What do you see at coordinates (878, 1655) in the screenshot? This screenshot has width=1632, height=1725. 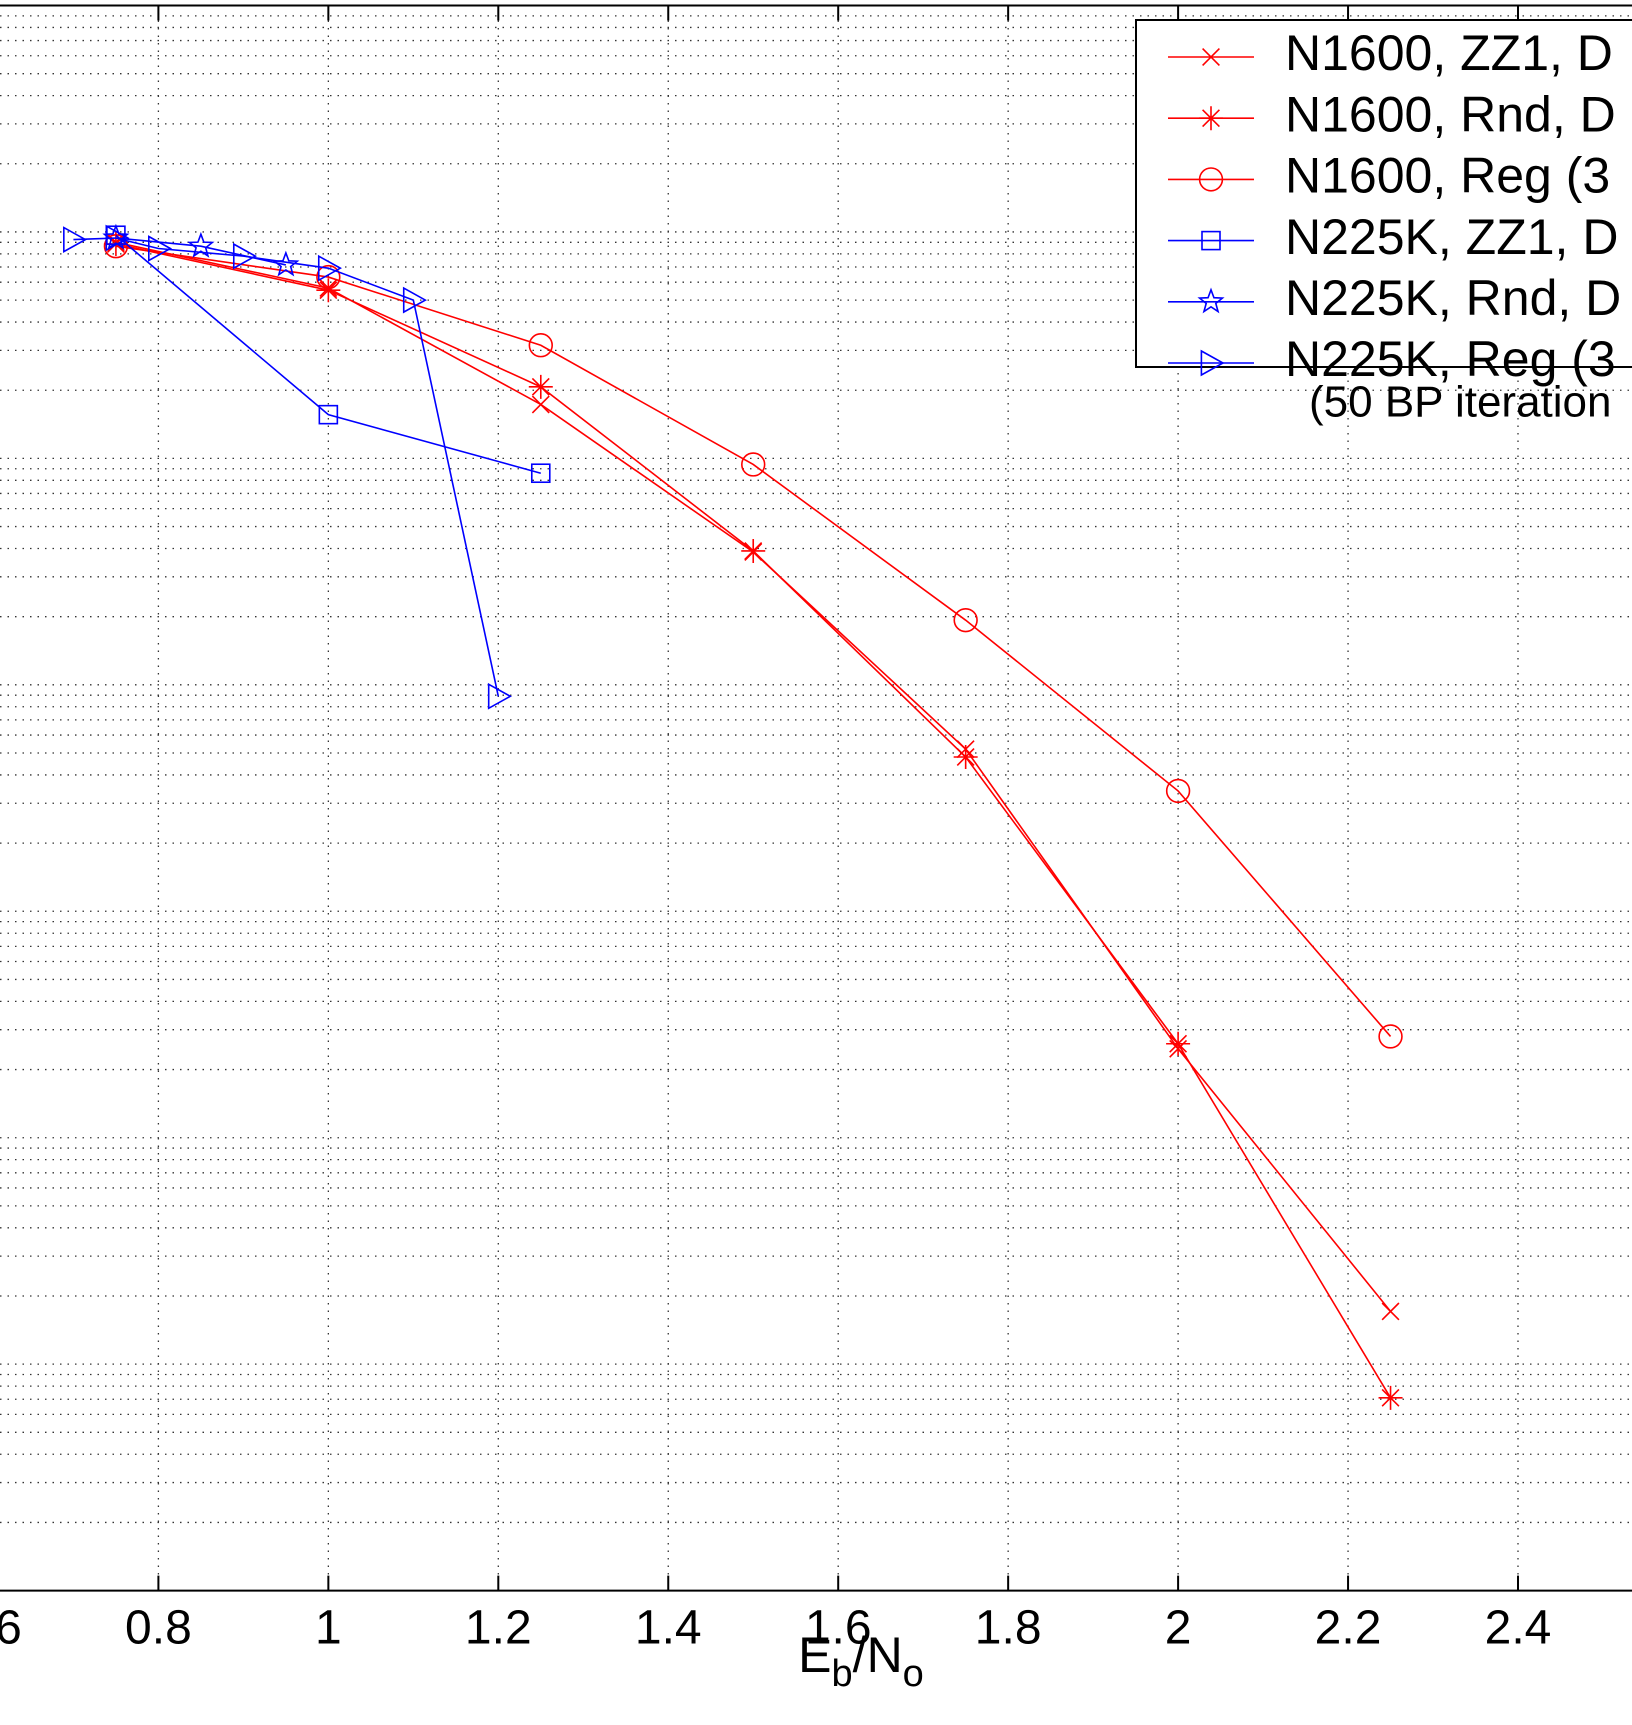 I see `x-label-part: /N` at bounding box center [878, 1655].